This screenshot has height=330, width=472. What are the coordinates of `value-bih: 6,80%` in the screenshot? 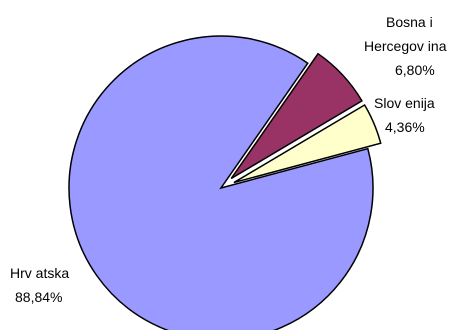 It's located at (415, 70).